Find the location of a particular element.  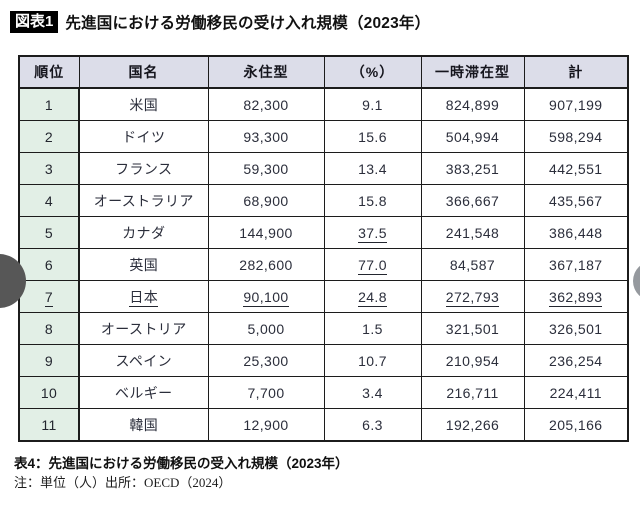

country-value: 米国 is located at coordinates (144, 104).